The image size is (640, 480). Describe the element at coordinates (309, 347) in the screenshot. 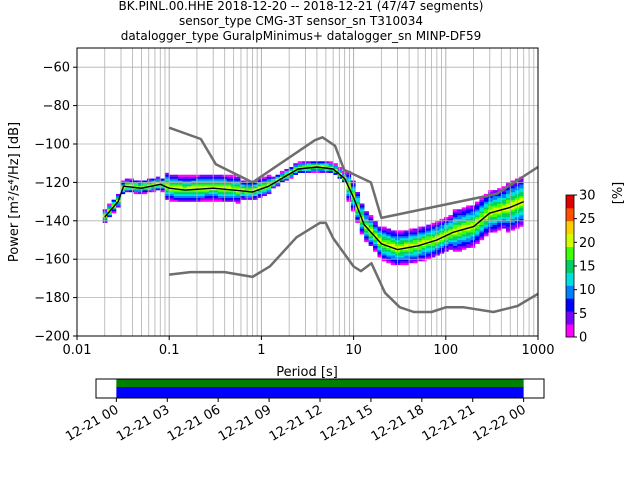

I see `x-axis-ticks: 0.01 0.1 1 10 100 1000` at that location.